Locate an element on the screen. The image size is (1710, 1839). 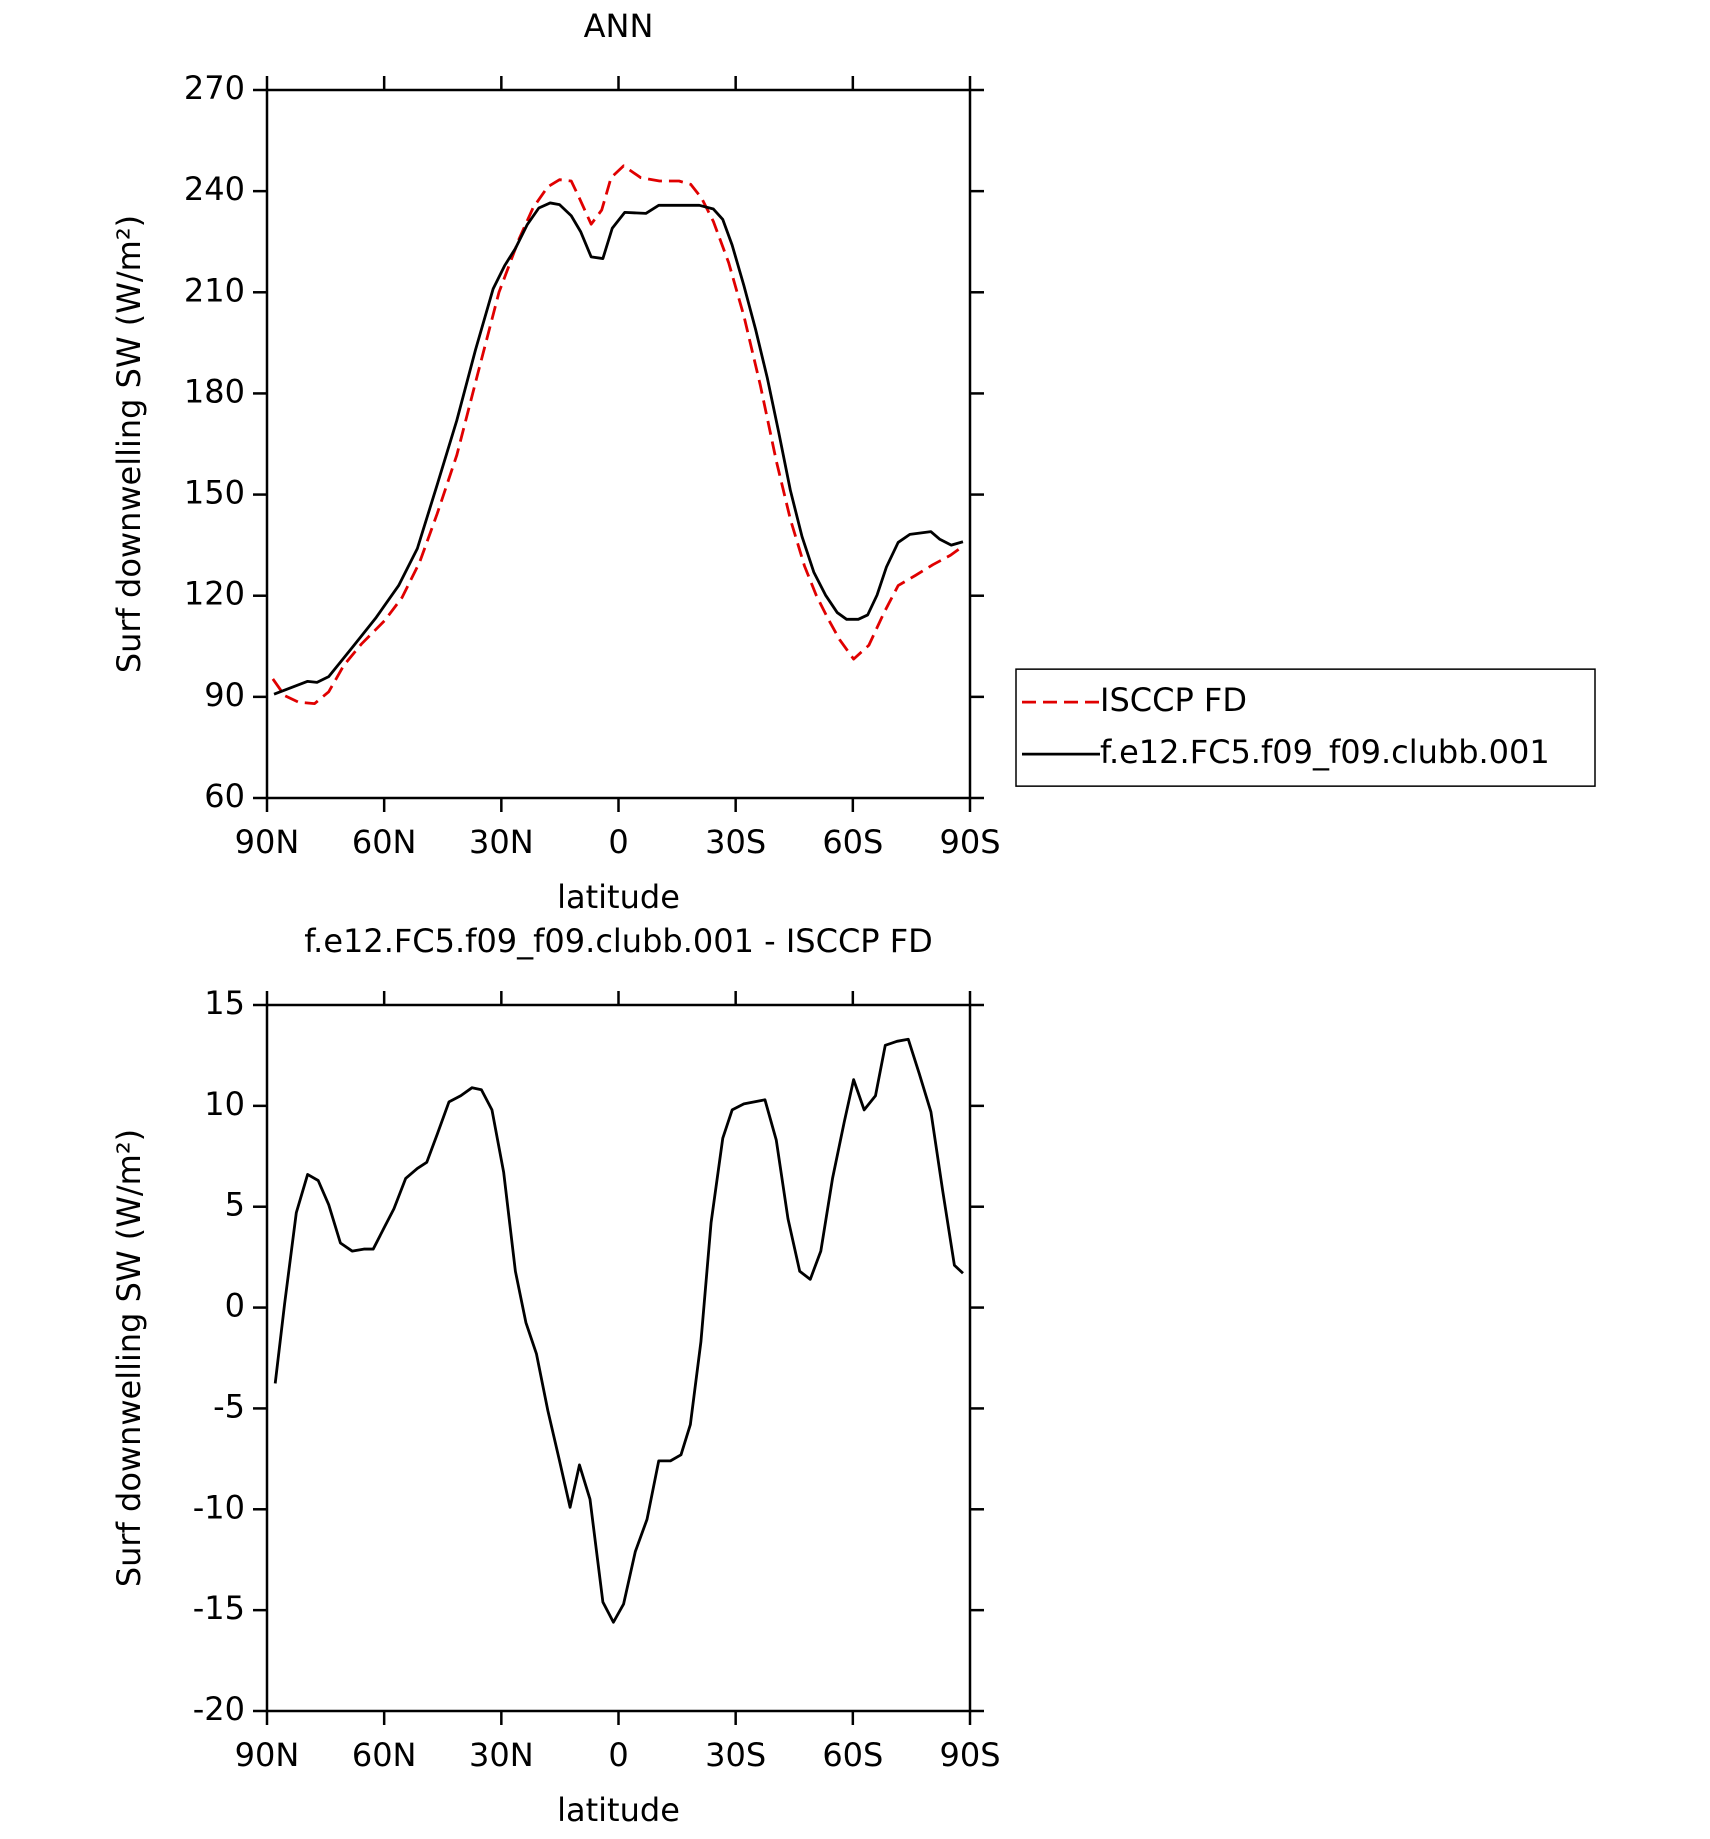
y-tick-label: 15 is located at coordinates (224, 1003).